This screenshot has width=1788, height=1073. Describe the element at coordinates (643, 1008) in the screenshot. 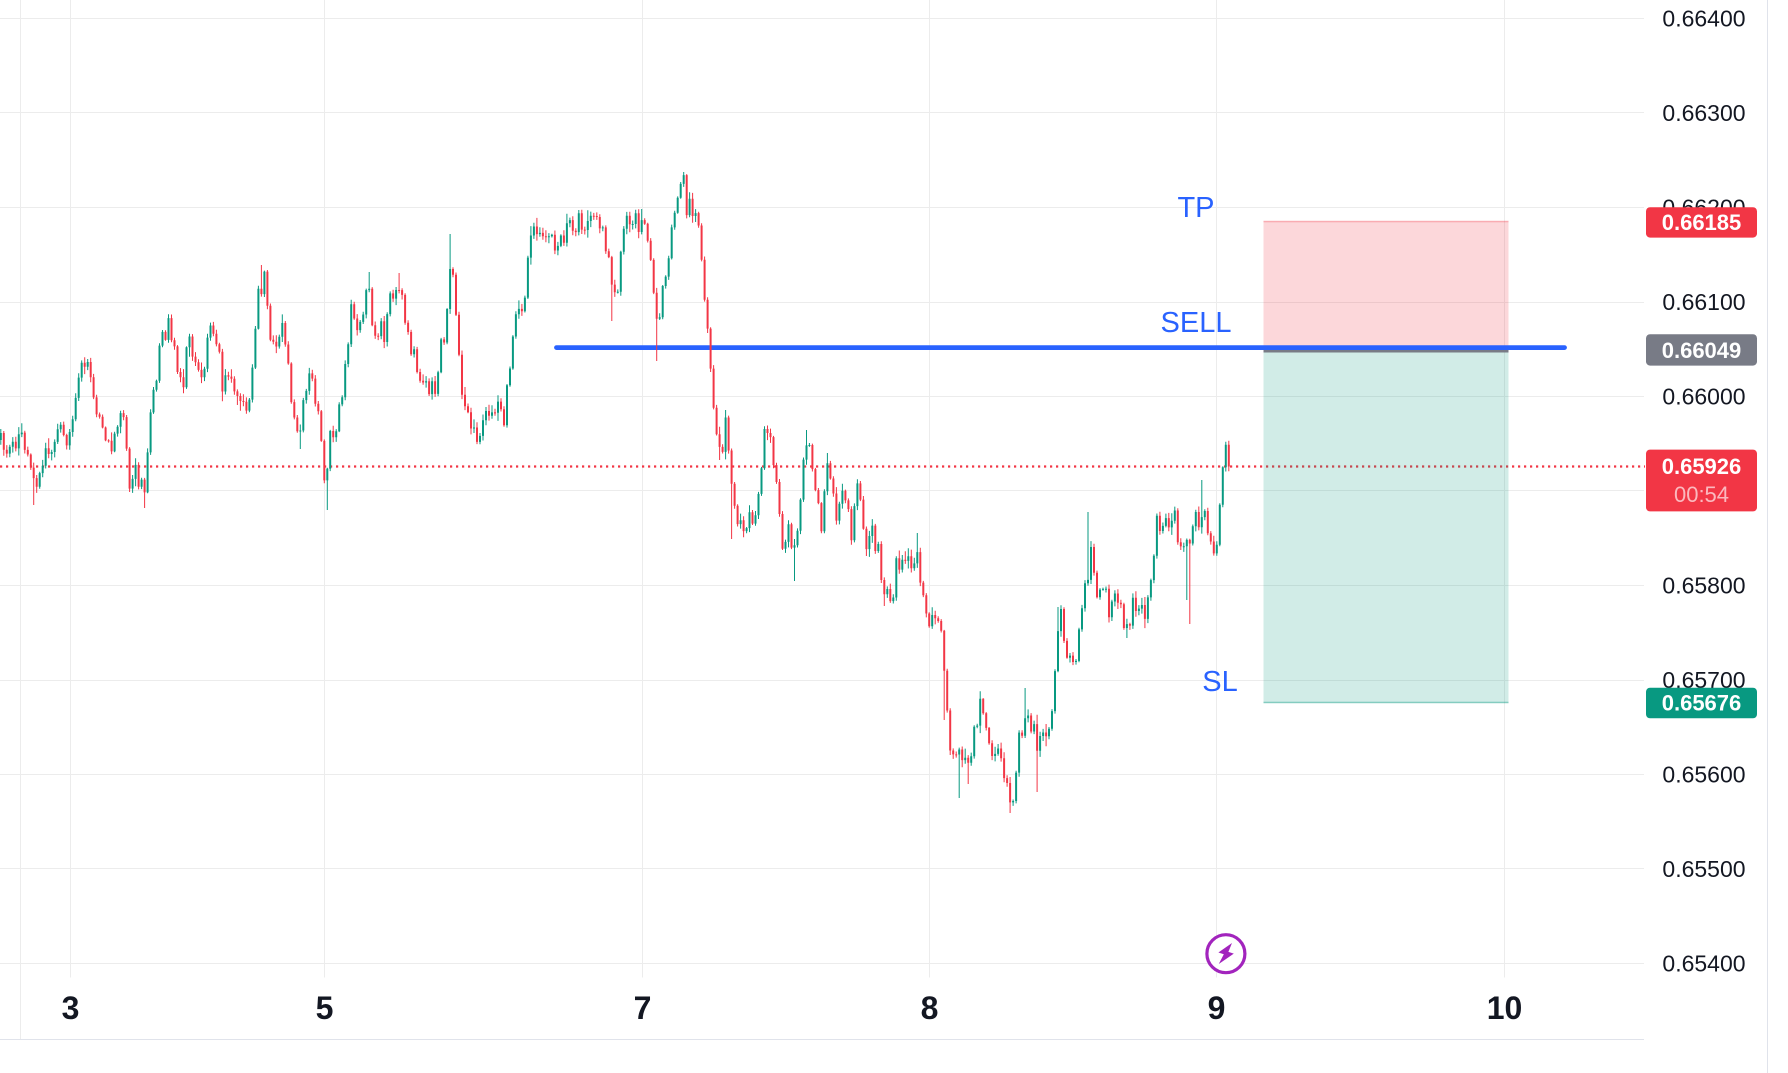

I see `svg-text: 7` at that location.